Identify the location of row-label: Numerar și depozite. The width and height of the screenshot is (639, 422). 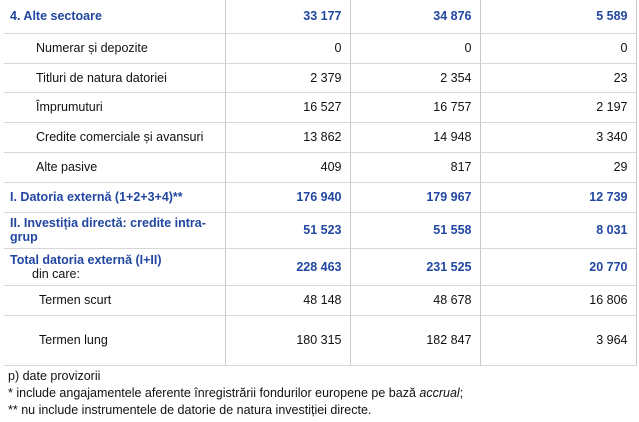
(92, 48).